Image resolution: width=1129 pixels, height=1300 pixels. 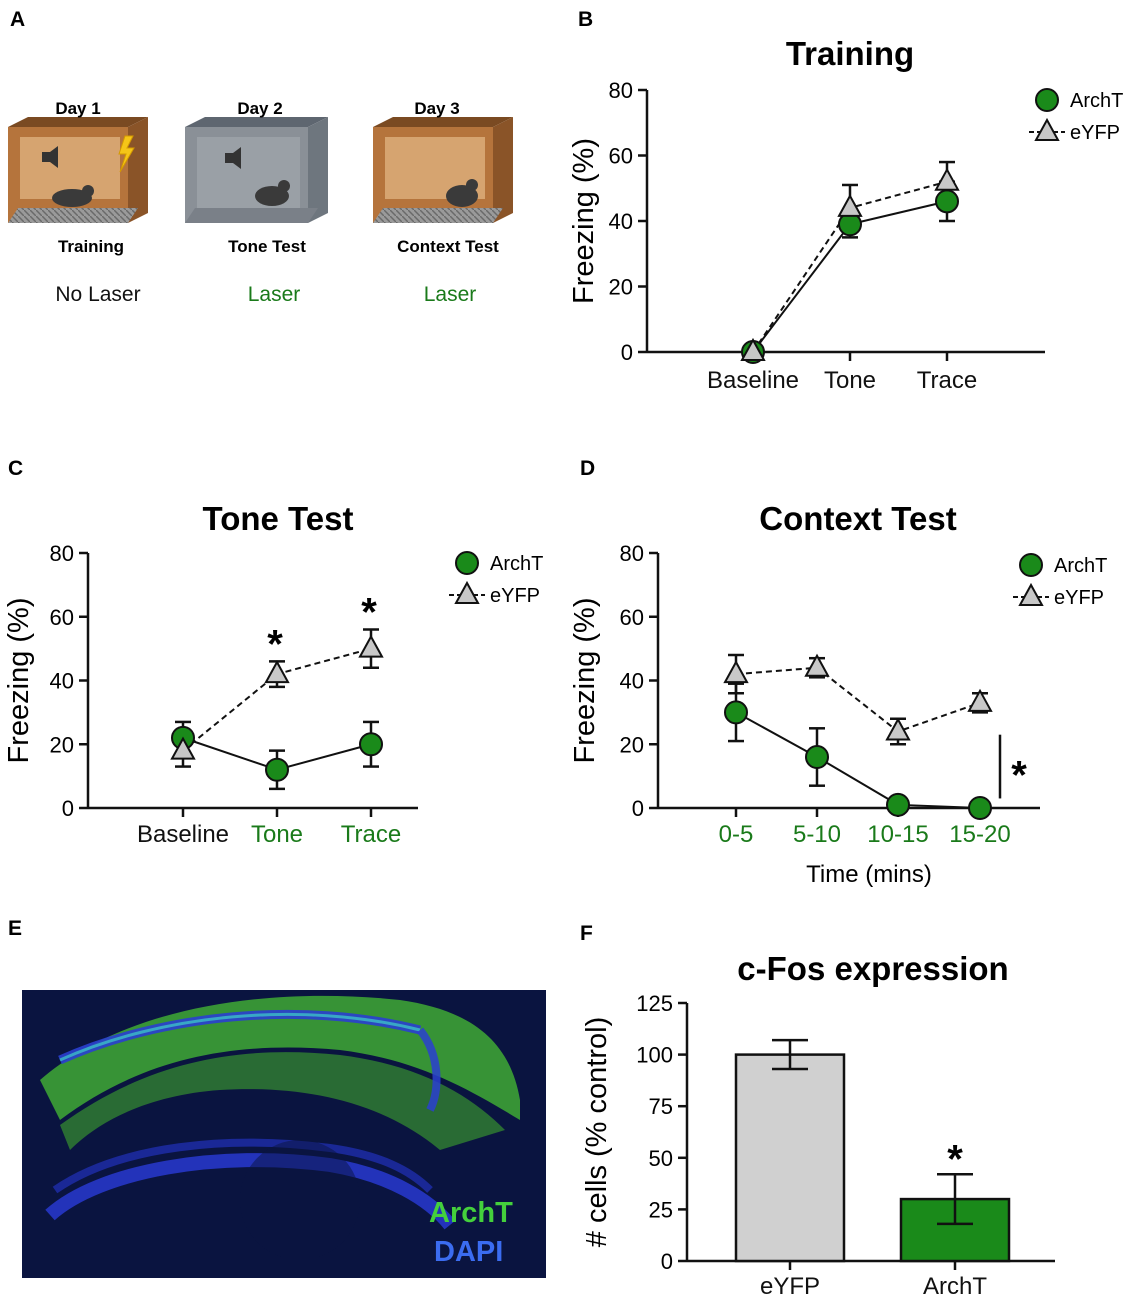 I want to click on series-line-eyfp, so click(x=858, y=699).